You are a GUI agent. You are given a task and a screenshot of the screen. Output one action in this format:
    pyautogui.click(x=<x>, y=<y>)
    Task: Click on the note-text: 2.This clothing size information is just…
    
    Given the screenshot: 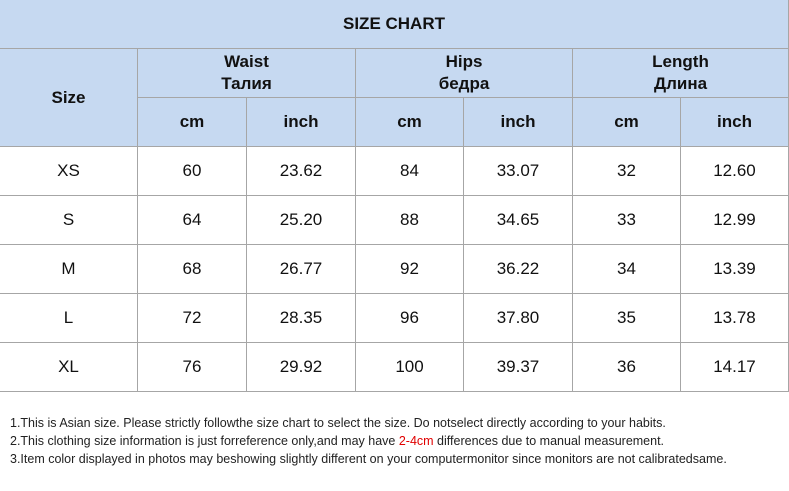 What is the action you would take?
    pyautogui.click(x=204, y=441)
    